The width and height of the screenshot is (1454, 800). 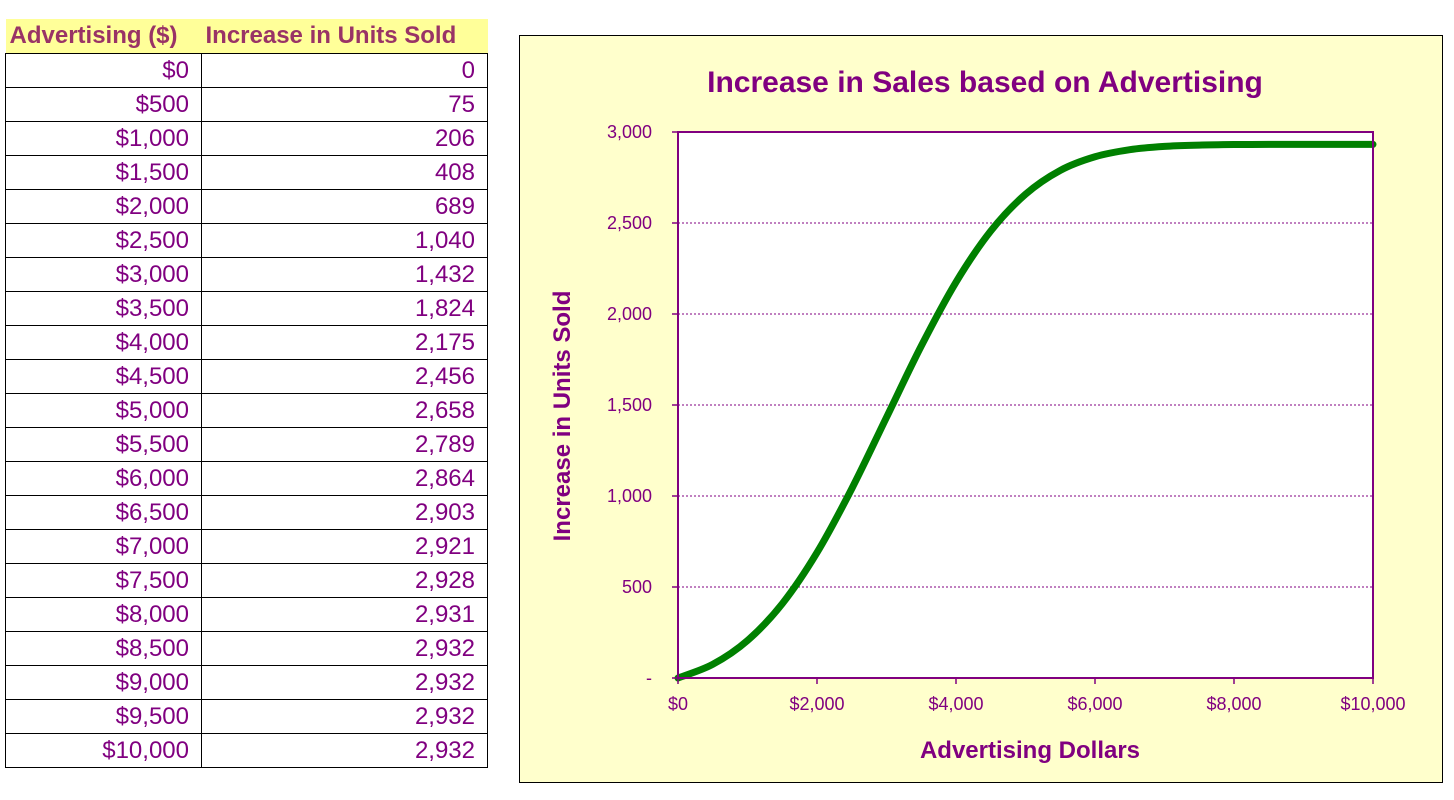 I want to click on units-sold-cell: 2,456, so click(x=344, y=376).